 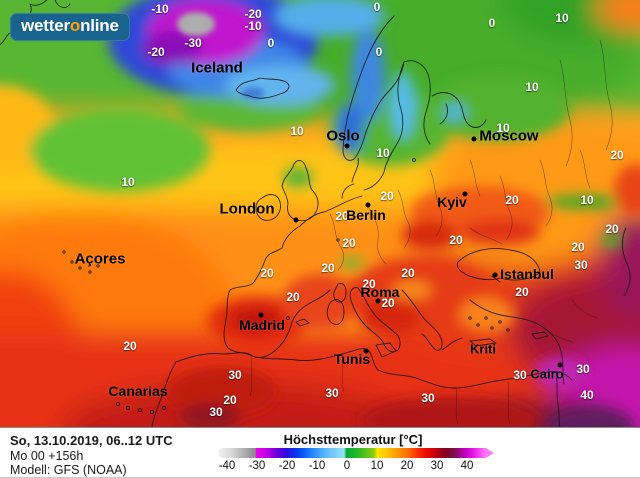 What do you see at coordinates (408, 273) in the screenshot?
I see `contour-label-20-27: 20` at bounding box center [408, 273].